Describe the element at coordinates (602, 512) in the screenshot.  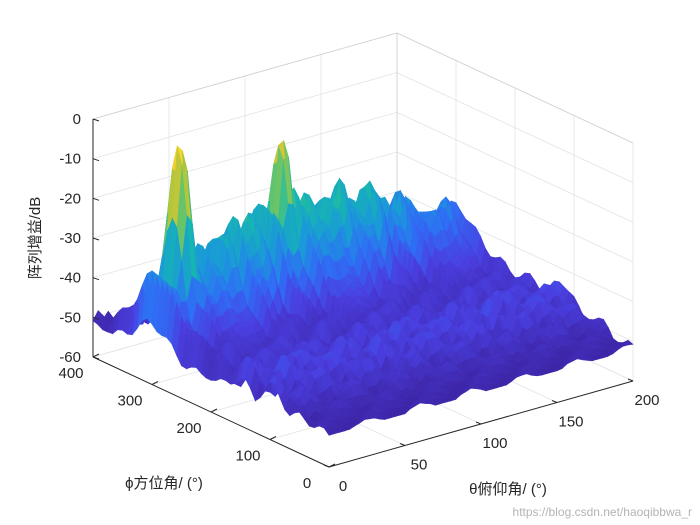
I see `watermark: https://blog.csdn.net/haoqibbwa_r` at that location.